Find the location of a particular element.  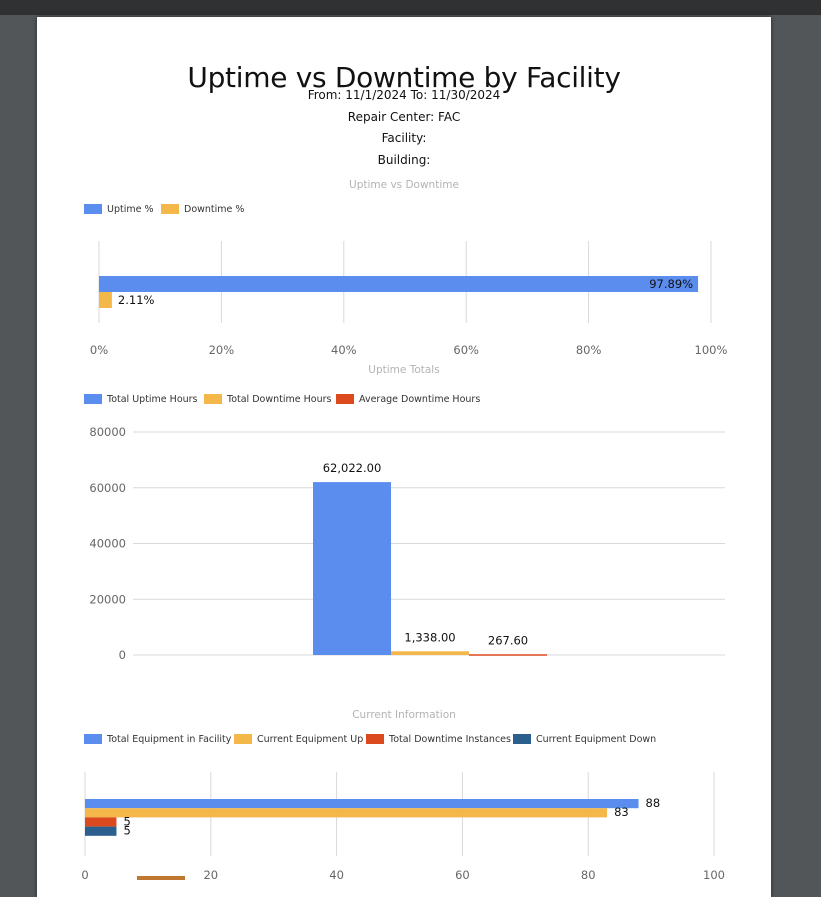

facility-label: Facility: is located at coordinates (404, 138).